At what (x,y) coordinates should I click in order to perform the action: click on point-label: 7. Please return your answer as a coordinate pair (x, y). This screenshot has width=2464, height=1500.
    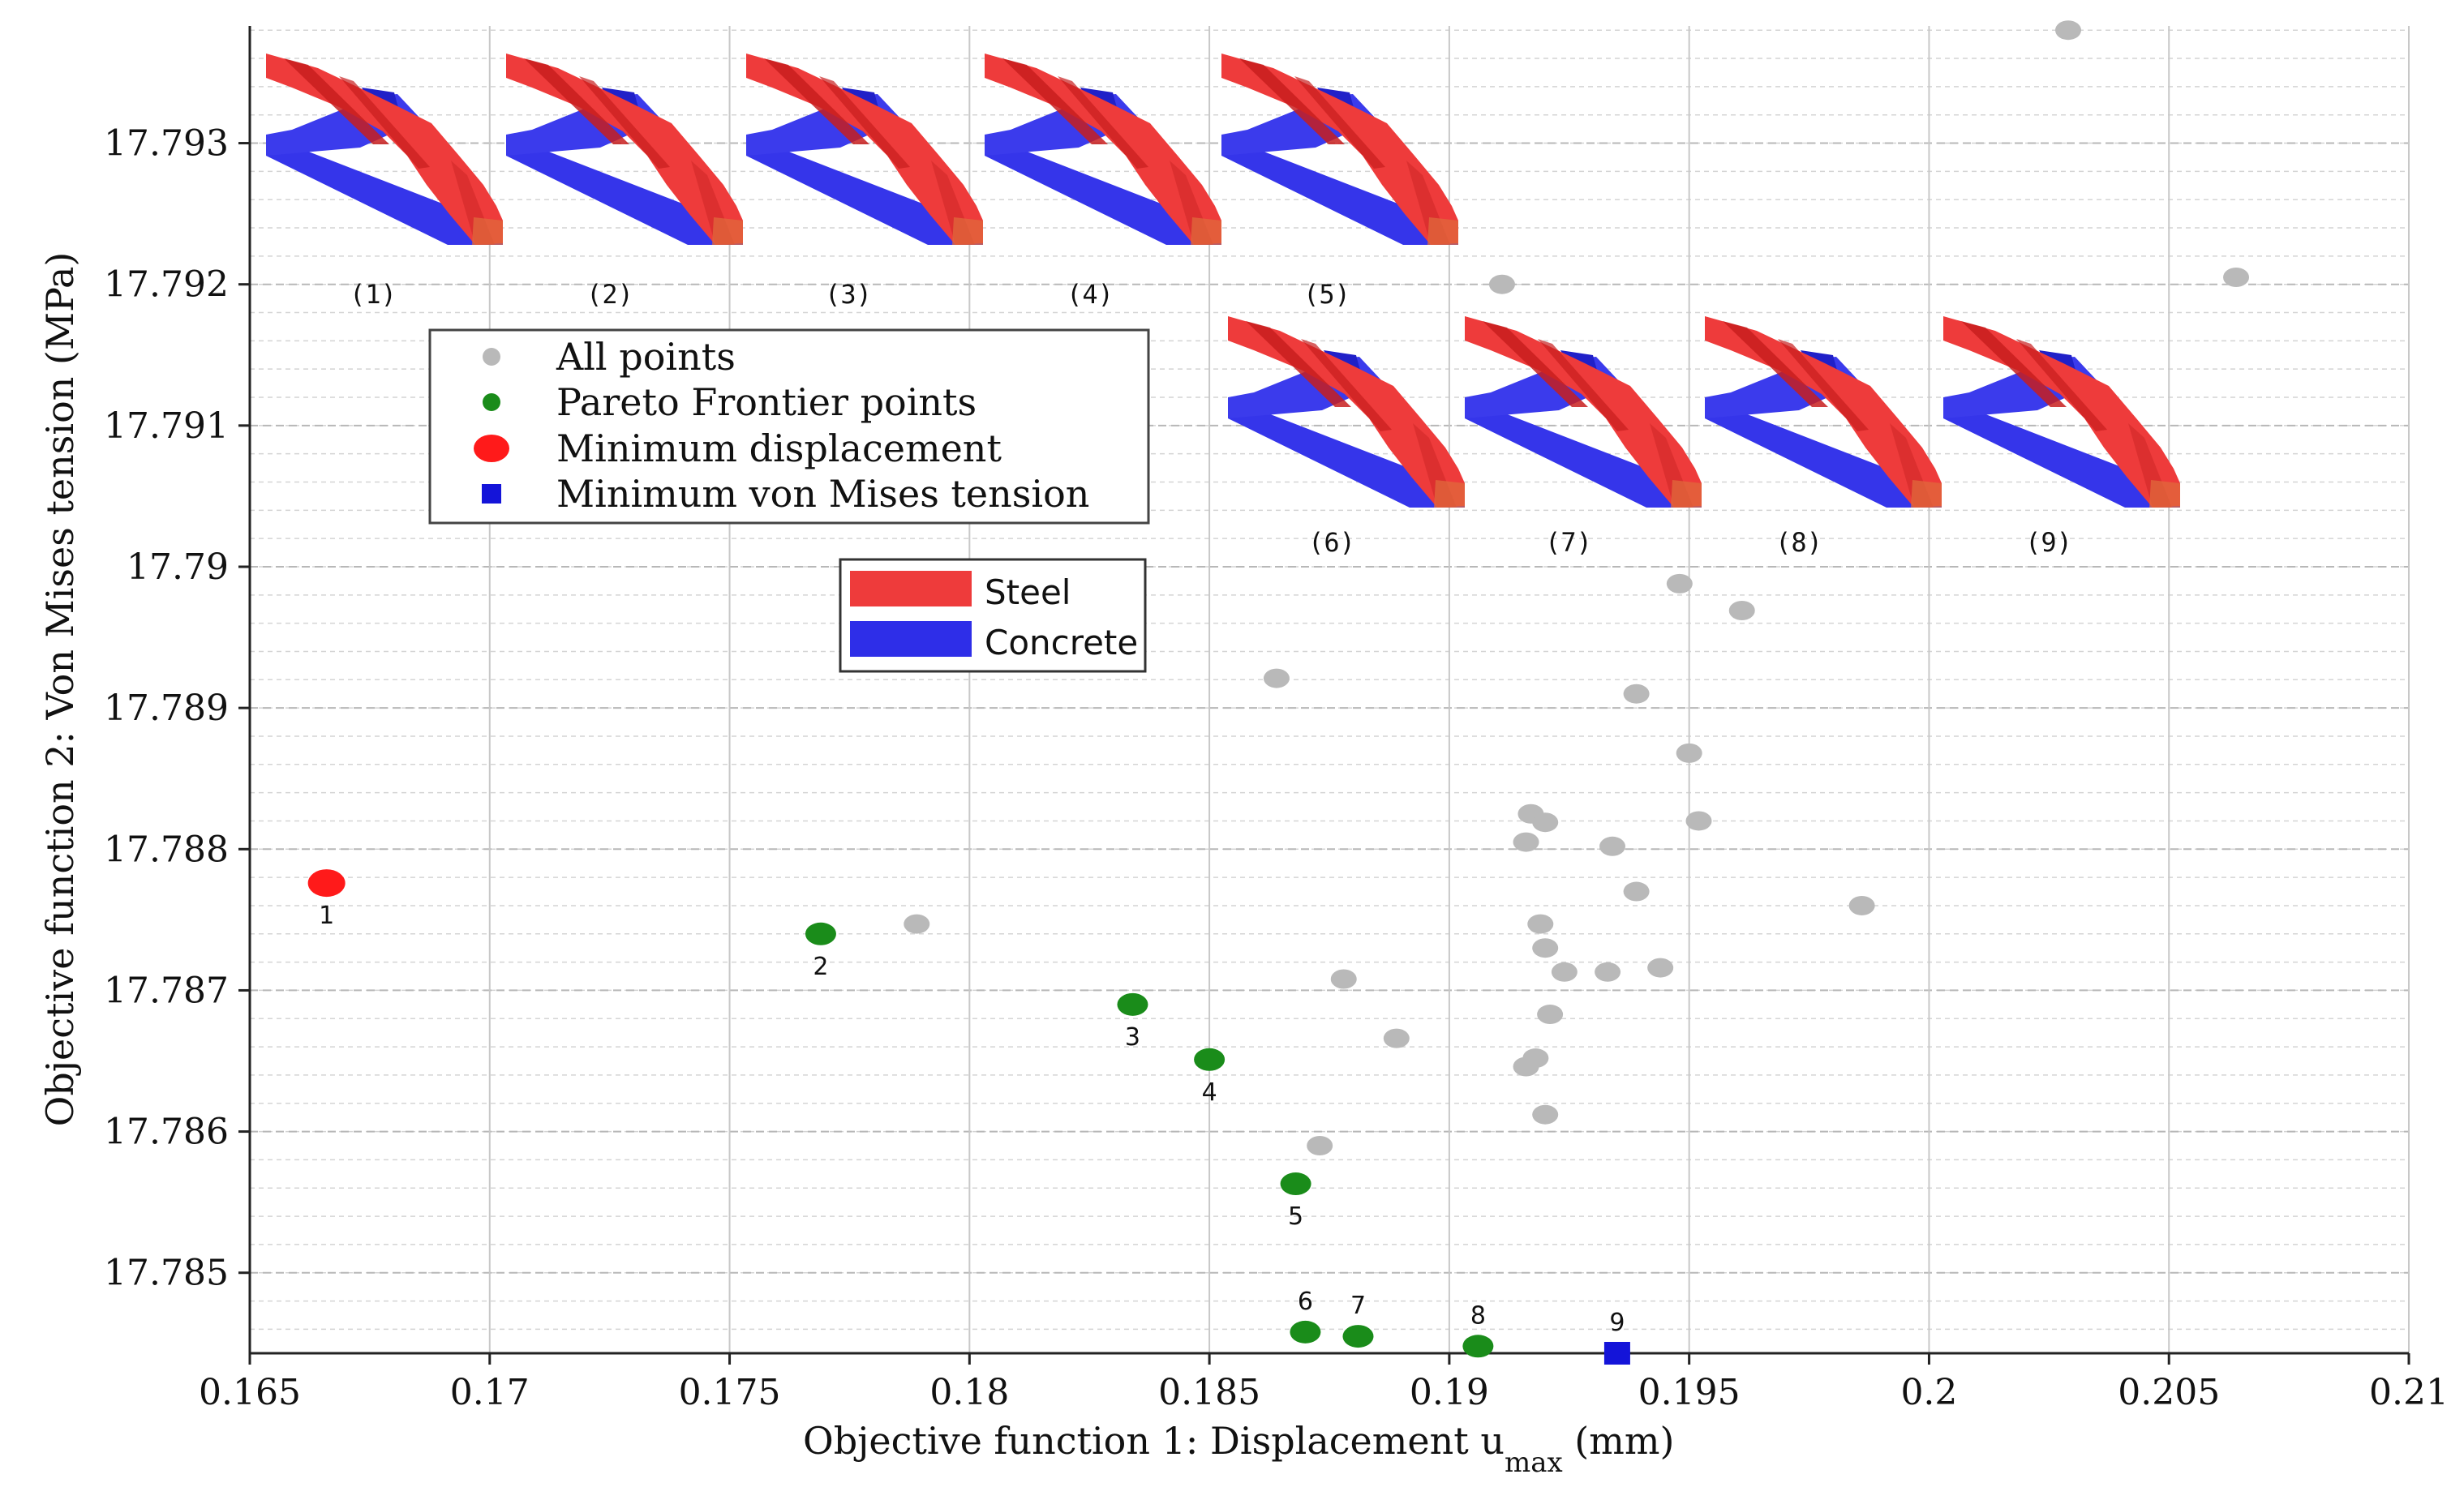
    Looking at the image, I should click on (1358, 1306).